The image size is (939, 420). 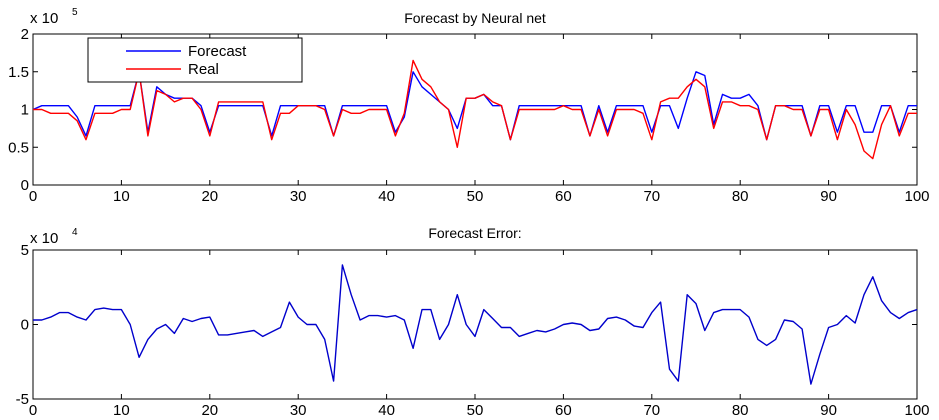 What do you see at coordinates (651, 196) in the screenshot?
I see `forecast-xtick-label: 70` at bounding box center [651, 196].